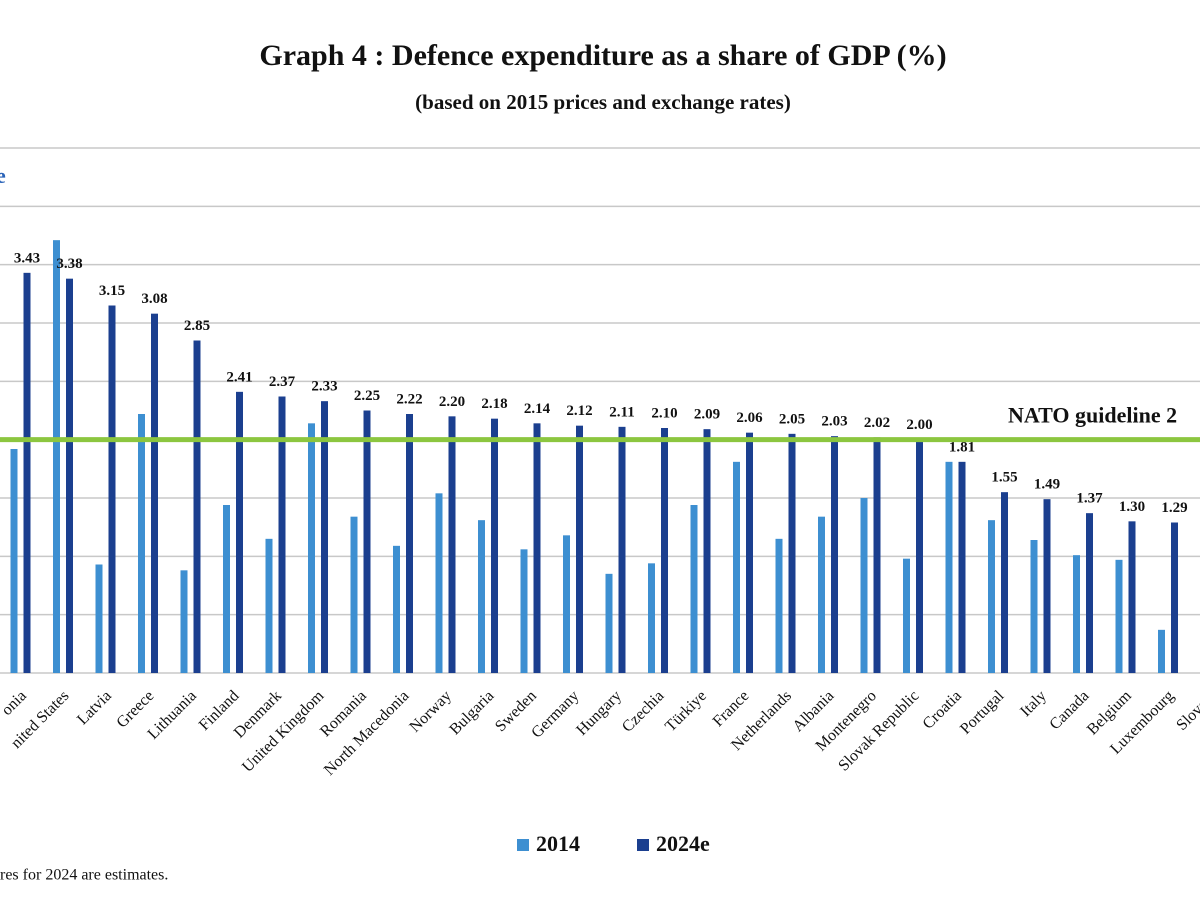 The image size is (1200, 900). What do you see at coordinates (664, 413) in the screenshot?
I see `value-label: 2.10` at bounding box center [664, 413].